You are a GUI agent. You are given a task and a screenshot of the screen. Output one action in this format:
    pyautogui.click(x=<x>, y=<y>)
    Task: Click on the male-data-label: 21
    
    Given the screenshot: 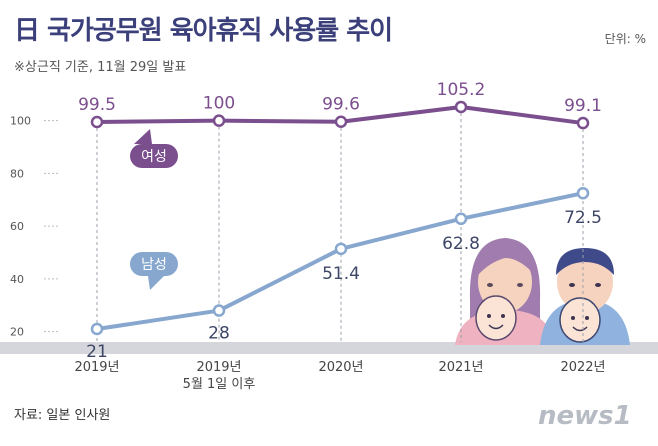 What is the action you would take?
    pyautogui.click(x=97, y=352)
    